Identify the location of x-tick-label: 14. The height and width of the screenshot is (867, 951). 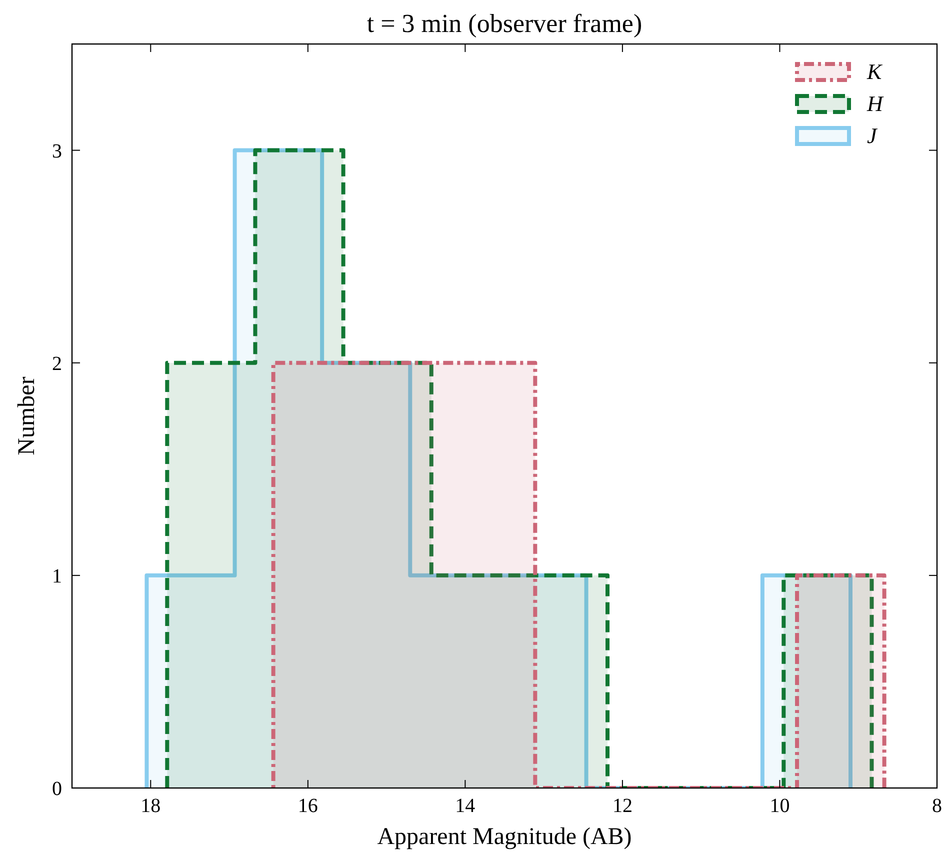
(465, 806).